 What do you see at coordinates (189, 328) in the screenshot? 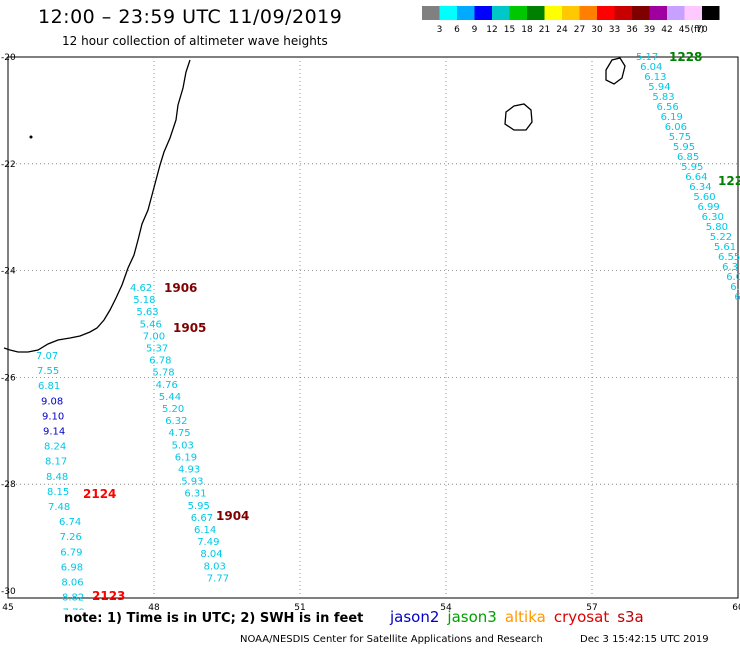
I see `pass-time-label: 1905` at bounding box center [189, 328].